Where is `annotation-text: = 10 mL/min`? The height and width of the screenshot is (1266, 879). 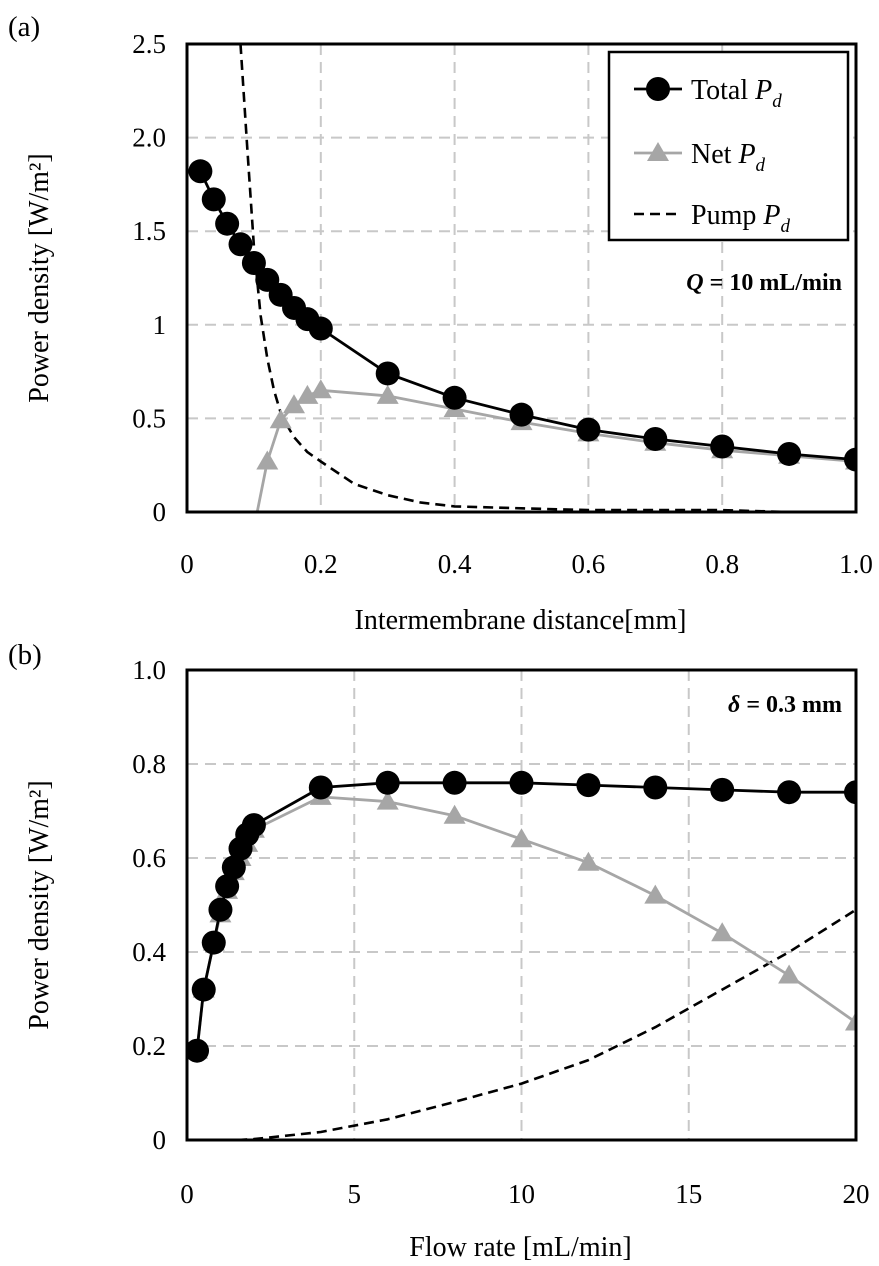
annotation-text: = 10 mL/min is located at coordinates (773, 283).